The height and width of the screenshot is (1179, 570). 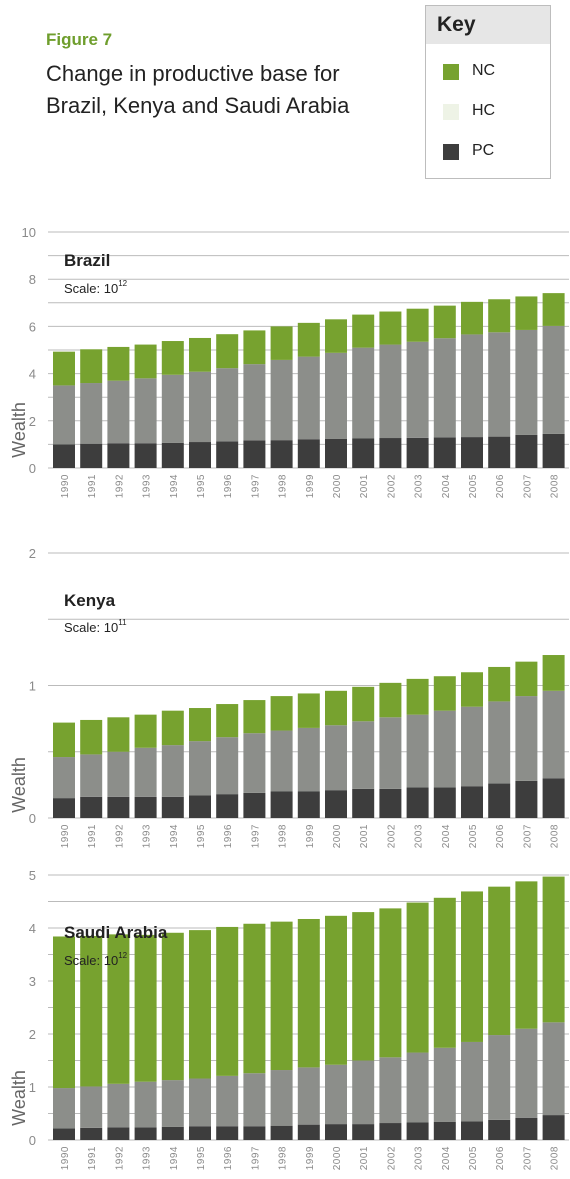 I want to click on saudi-arabia-bar-nc-2000, so click(x=336, y=990).